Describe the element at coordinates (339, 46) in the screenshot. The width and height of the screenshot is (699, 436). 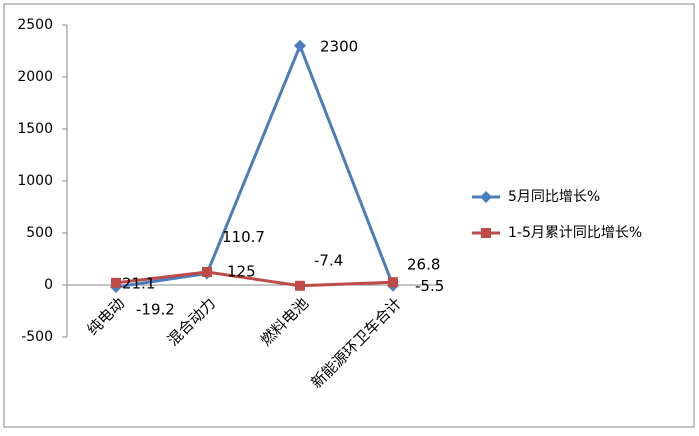
I see `data-label: 2300` at that location.